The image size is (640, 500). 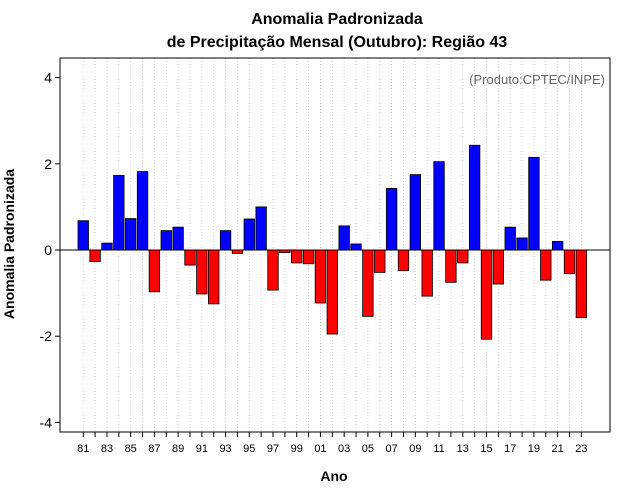 What do you see at coordinates (46, 336) in the screenshot?
I see `y-tick-label: -2` at bounding box center [46, 336].